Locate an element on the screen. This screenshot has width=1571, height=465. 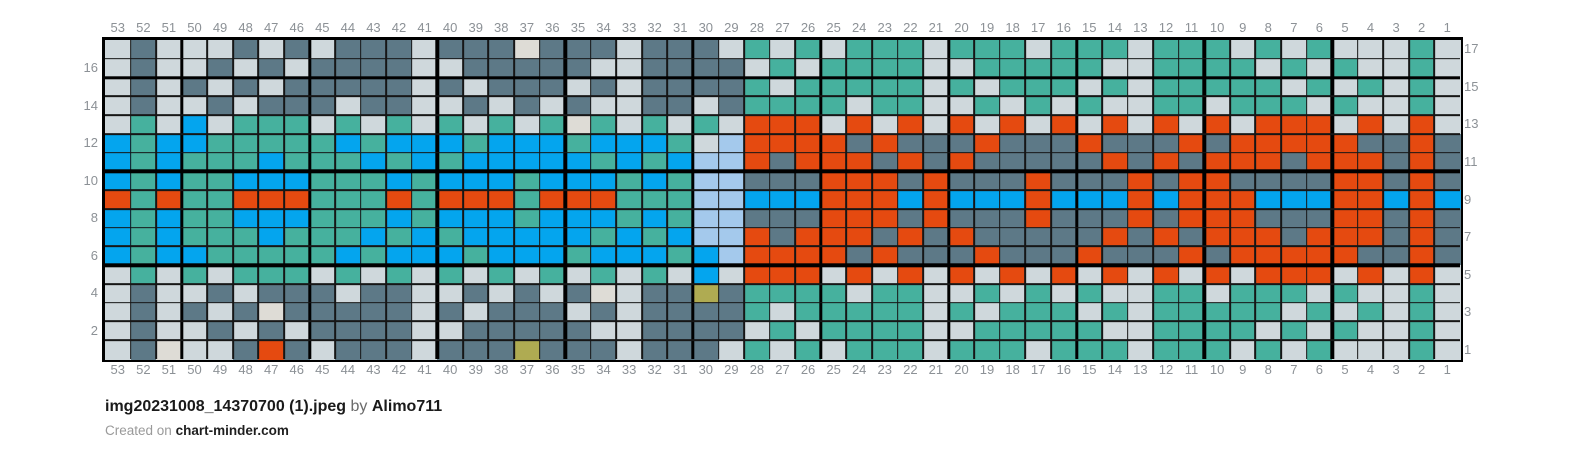
column-number: 1 is located at coordinates (1447, 369).